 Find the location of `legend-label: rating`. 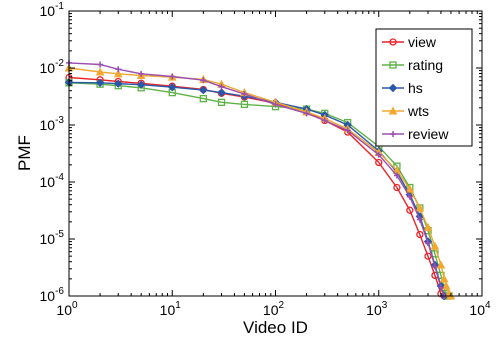

legend-label: rating is located at coordinates (425, 65).